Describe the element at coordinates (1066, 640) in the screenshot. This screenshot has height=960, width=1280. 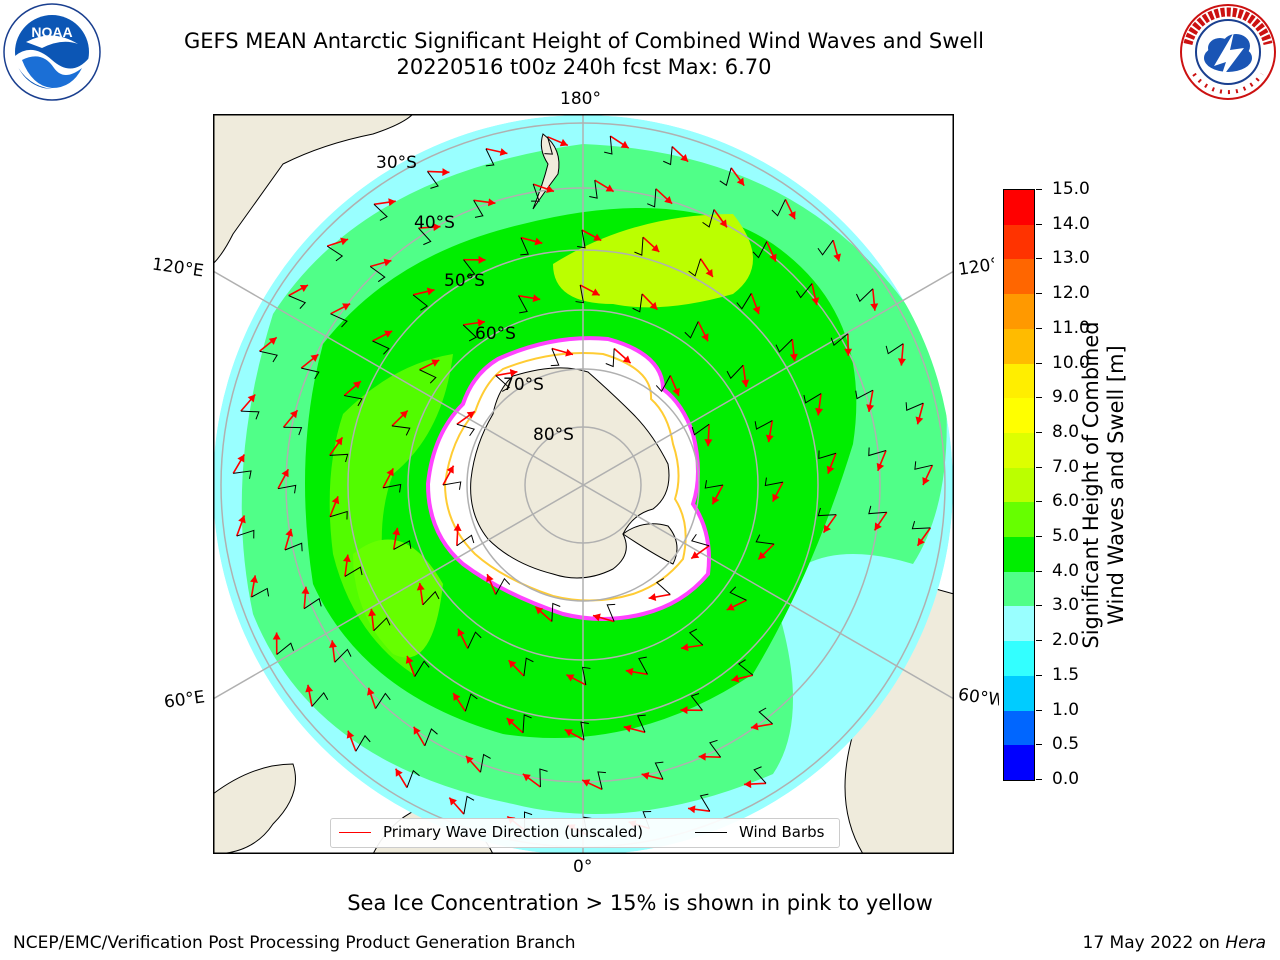
I see `colorbar-tick-label: 2.0` at that location.